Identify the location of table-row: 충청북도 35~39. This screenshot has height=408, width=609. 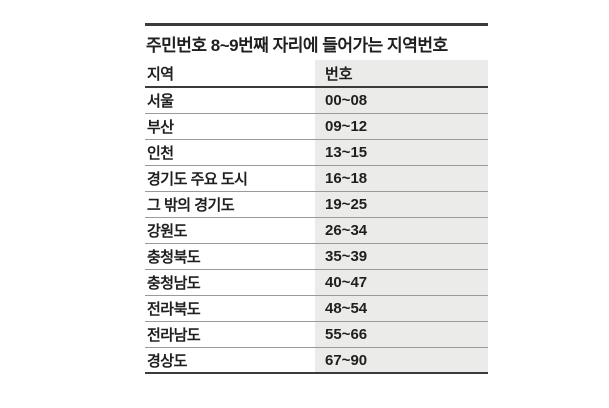
(316, 257).